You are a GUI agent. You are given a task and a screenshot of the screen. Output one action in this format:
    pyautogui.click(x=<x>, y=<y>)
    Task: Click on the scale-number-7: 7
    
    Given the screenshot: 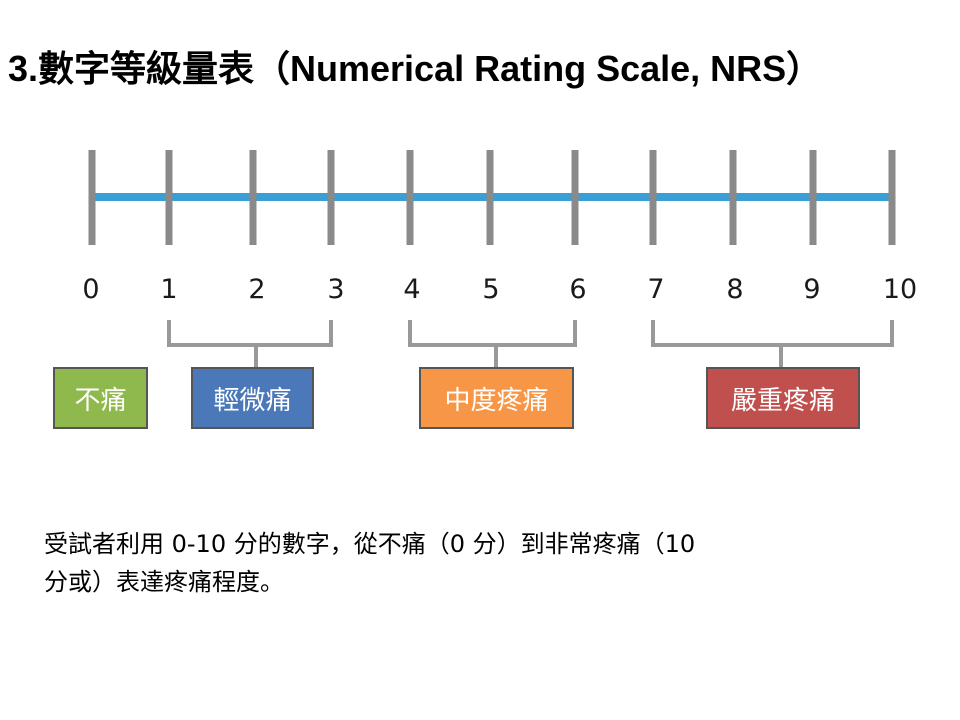 What is the action you would take?
    pyautogui.click(x=655, y=289)
    